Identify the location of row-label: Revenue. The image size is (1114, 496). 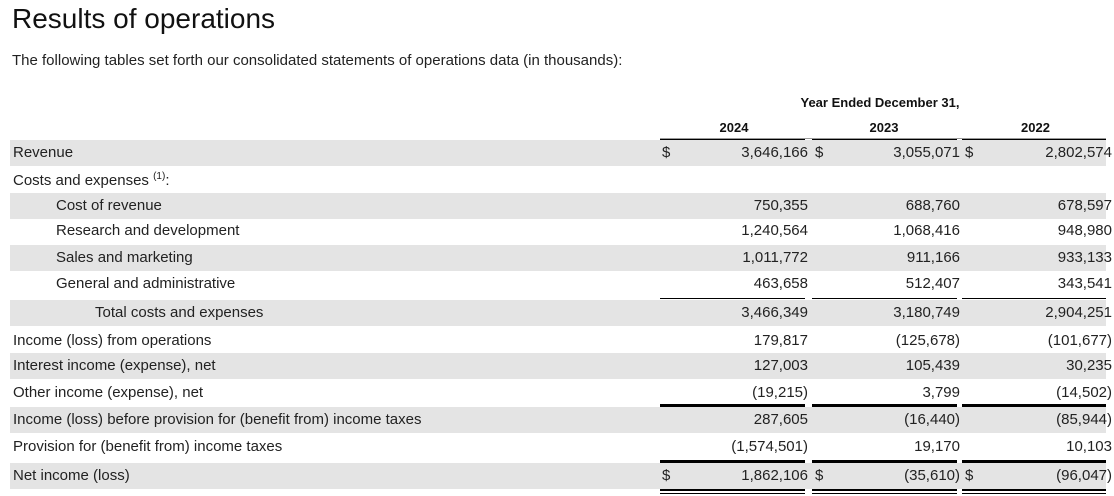
(43, 152).